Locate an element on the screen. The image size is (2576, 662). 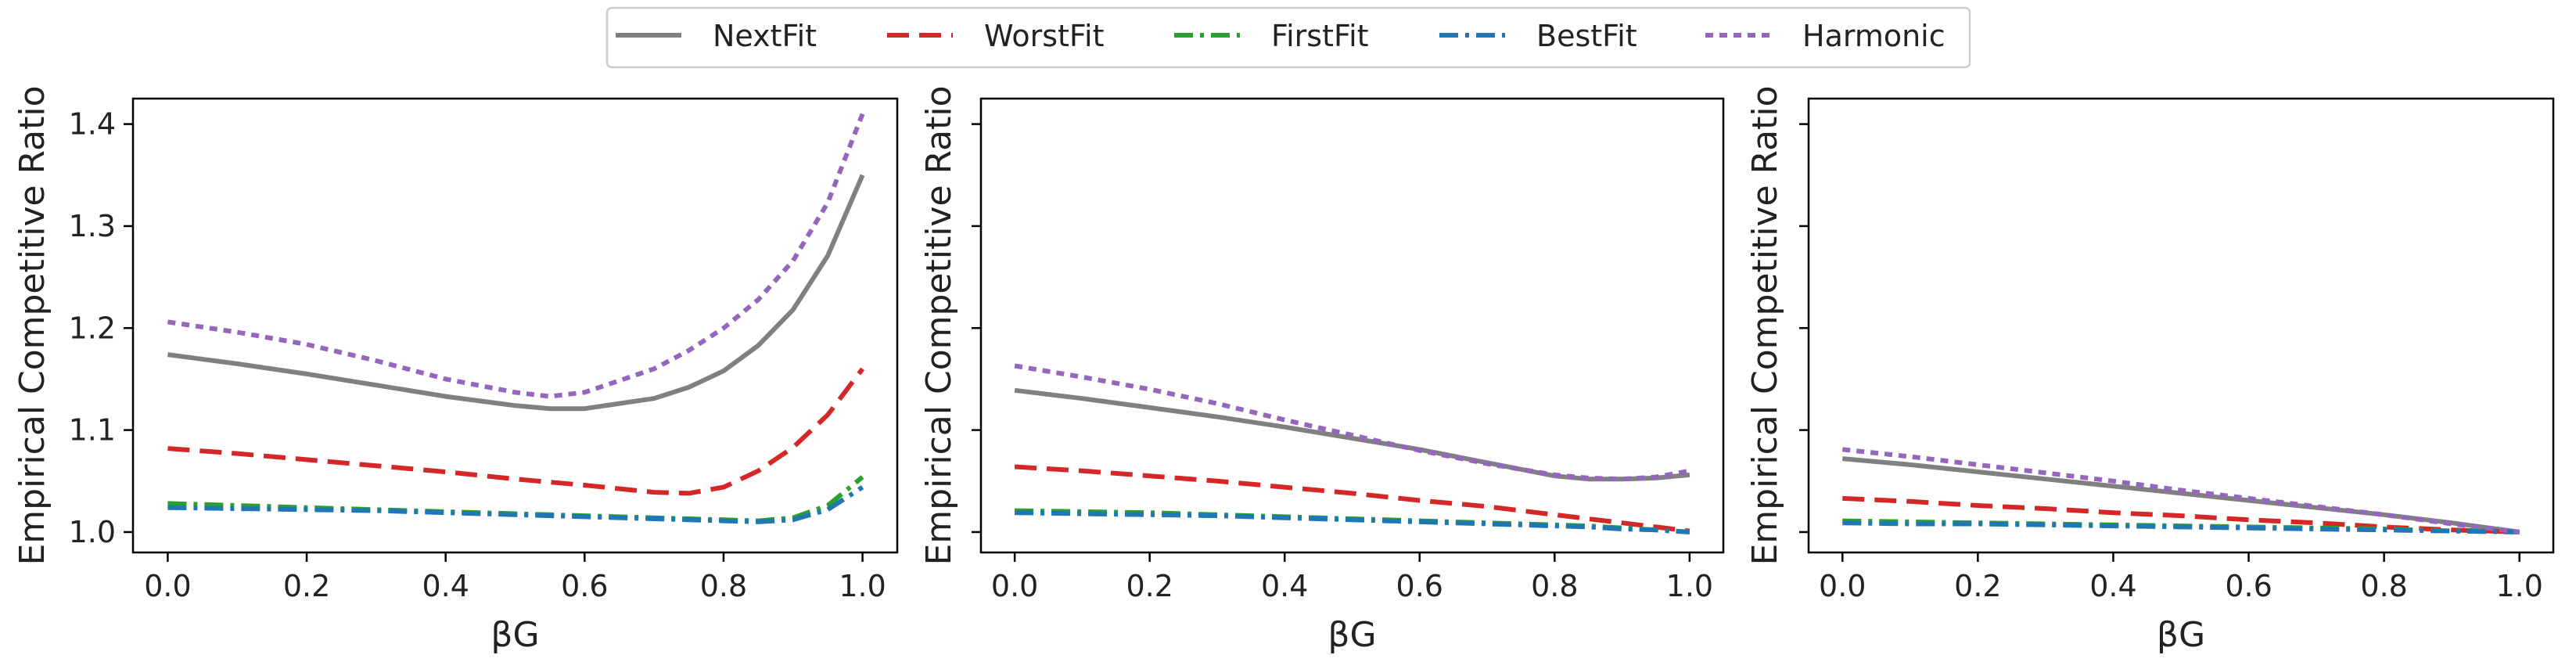
legend-label-firstfit: FirstFit is located at coordinates (1320, 36).